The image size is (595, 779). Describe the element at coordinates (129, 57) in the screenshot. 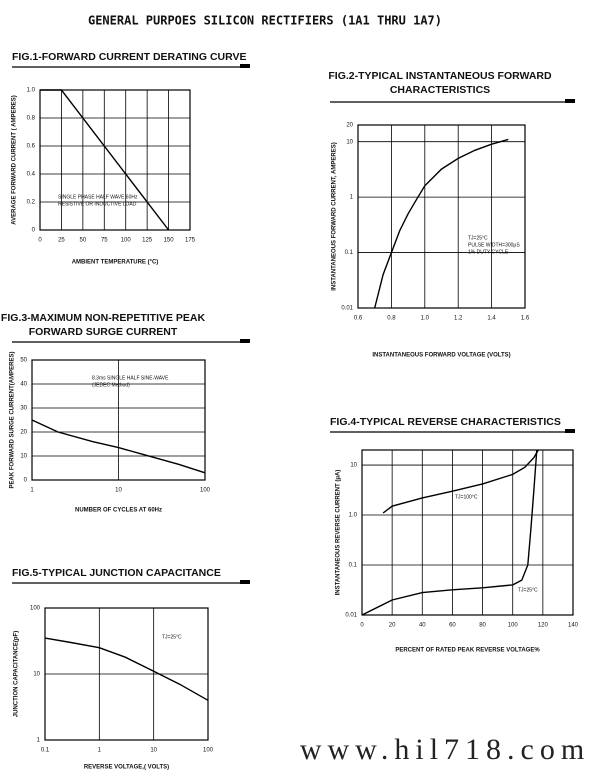

I see `chart-title: FIG.1-FORWARD CURRENT DERATING CURVE` at that location.